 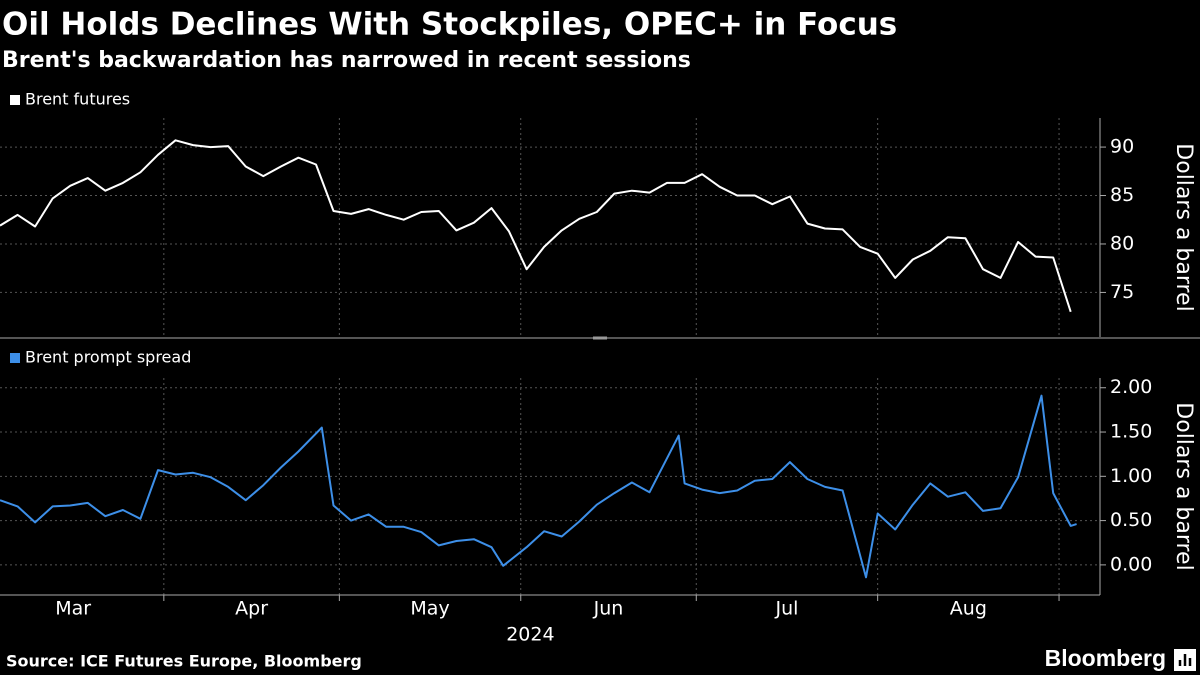 I want to click on x-tick-label: Jul, so click(x=786, y=609).